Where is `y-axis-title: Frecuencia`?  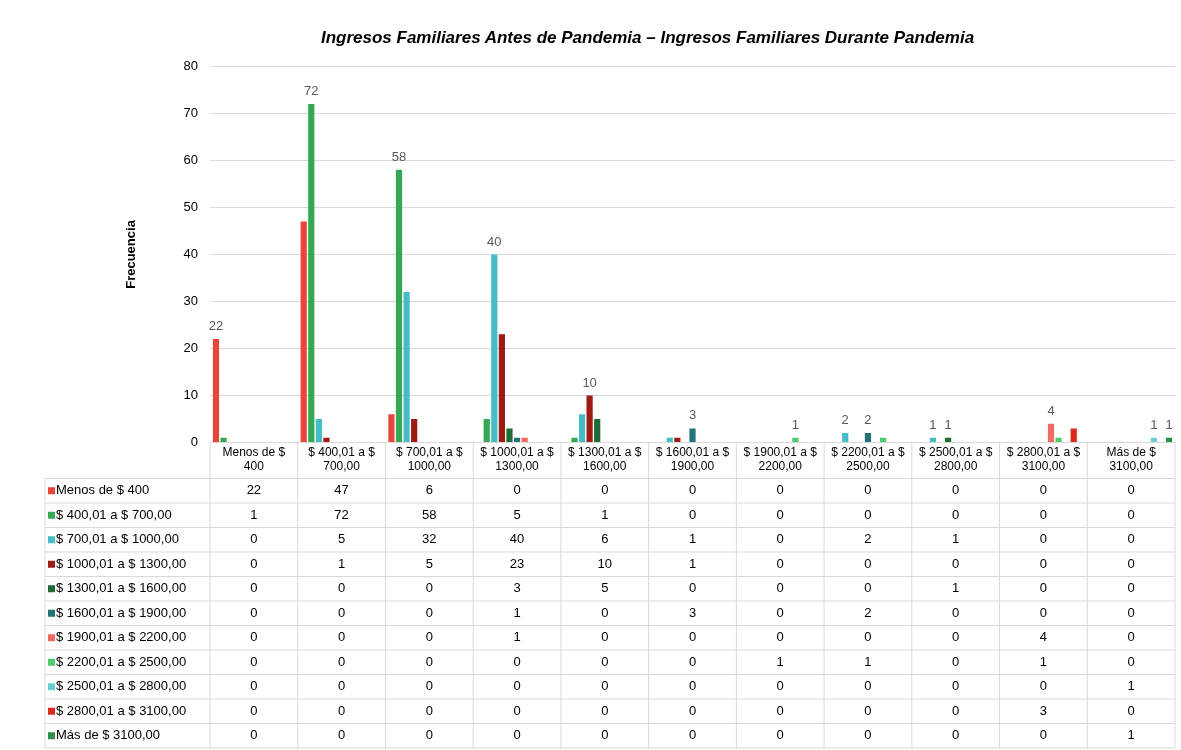
y-axis-title: Frecuencia is located at coordinates (131, 254).